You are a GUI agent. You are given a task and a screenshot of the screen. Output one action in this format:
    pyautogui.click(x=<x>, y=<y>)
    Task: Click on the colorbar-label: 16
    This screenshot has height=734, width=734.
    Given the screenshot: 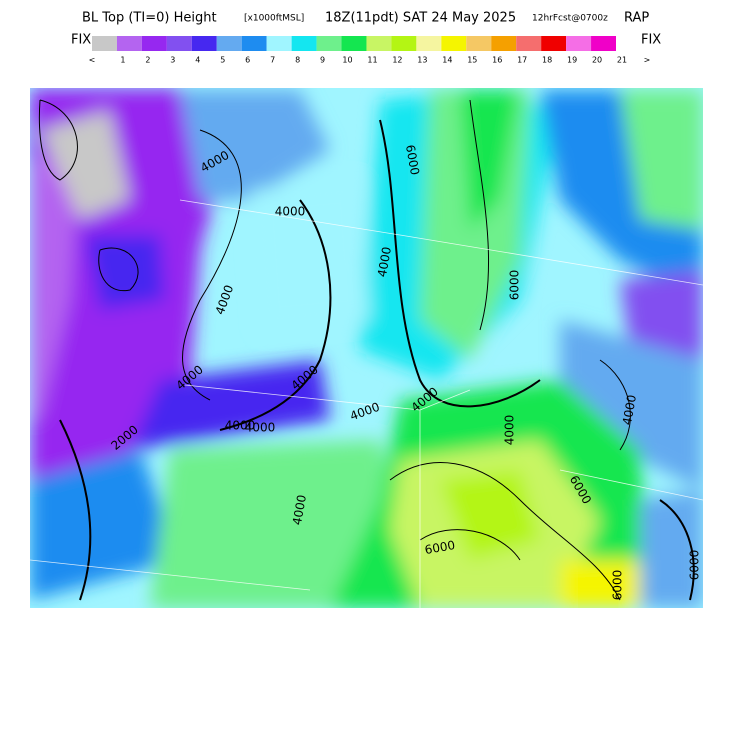 What is the action you would take?
    pyautogui.click(x=497, y=60)
    